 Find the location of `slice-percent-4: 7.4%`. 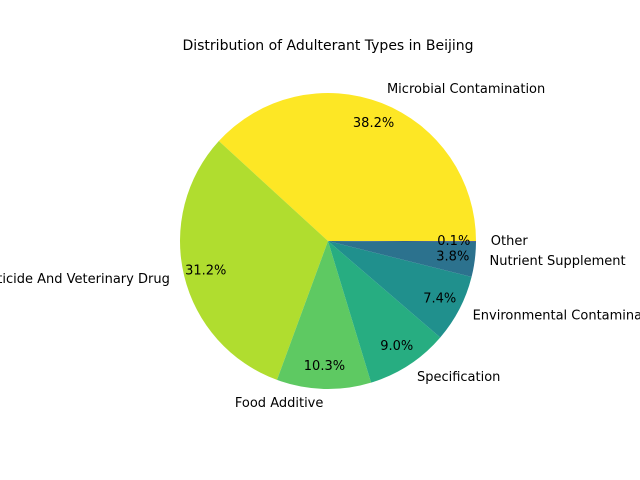

slice-percent-4: 7.4% is located at coordinates (439, 298).